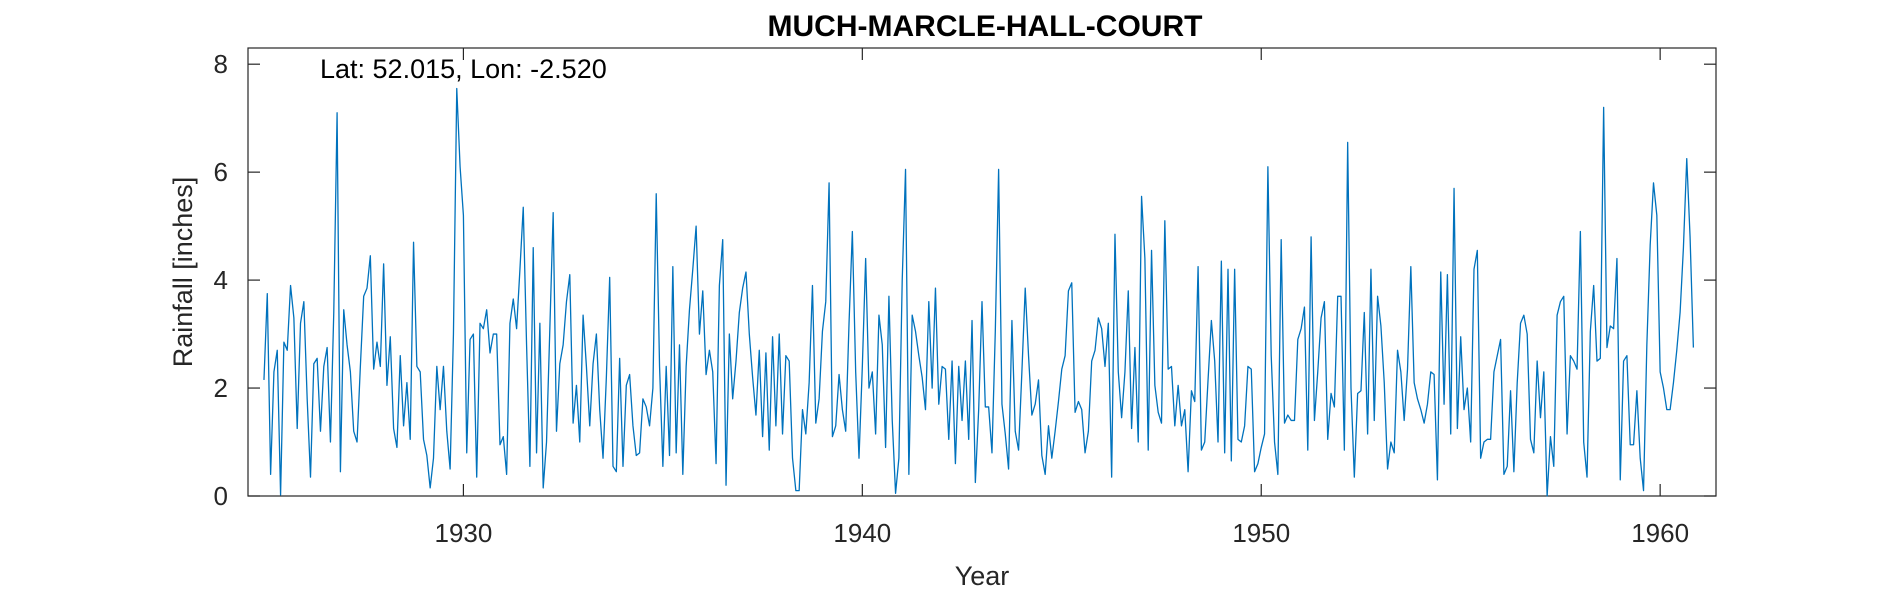  What do you see at coordinates (221, 280) in the screenshot?
I see `y-tick-label: 4` at bounding box center [221, 280].